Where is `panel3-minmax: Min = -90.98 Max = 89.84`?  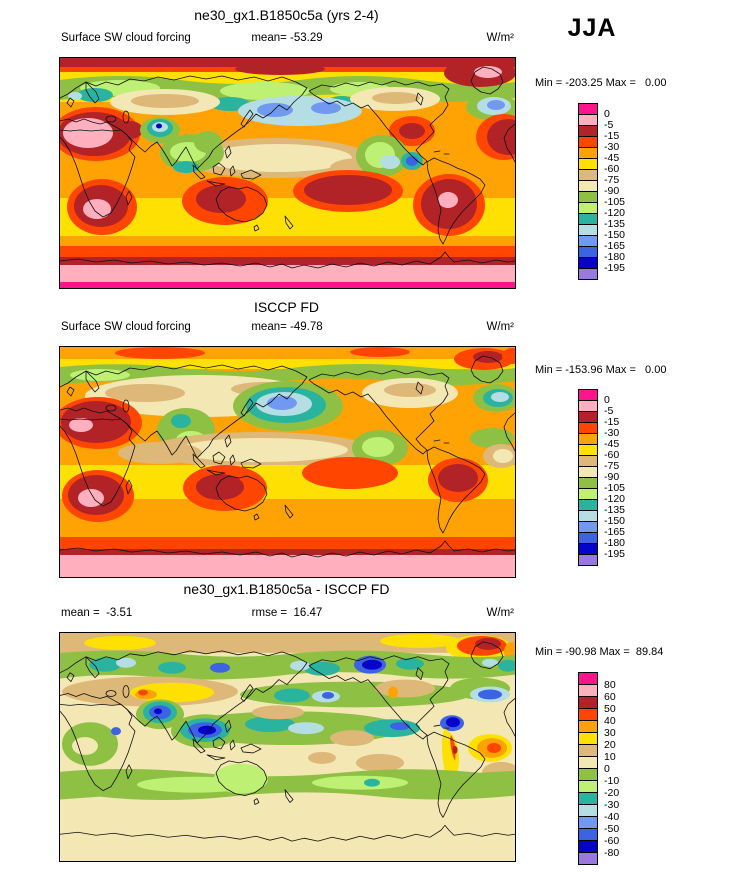 panel3-minmax: Min = -90.98 Max = 89.84 is located at coordinates (599, 652).